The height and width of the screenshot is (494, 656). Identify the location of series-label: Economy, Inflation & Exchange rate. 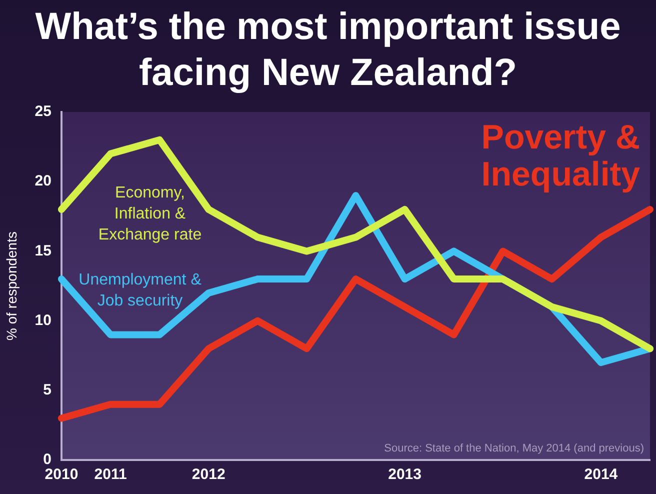
(150, 214).